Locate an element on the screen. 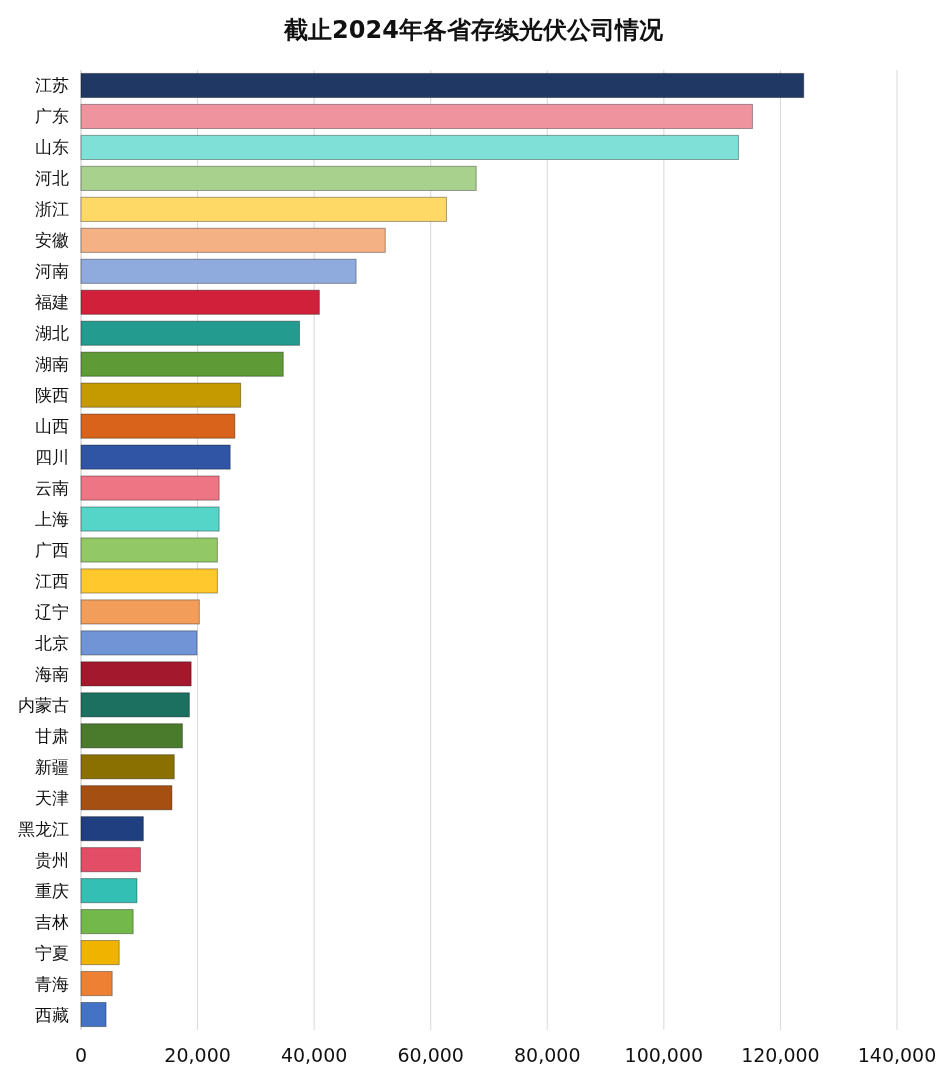 This screenshot has width=947, height=1088. y-tick-label: 贵州 is located at coordinates (52, 859).